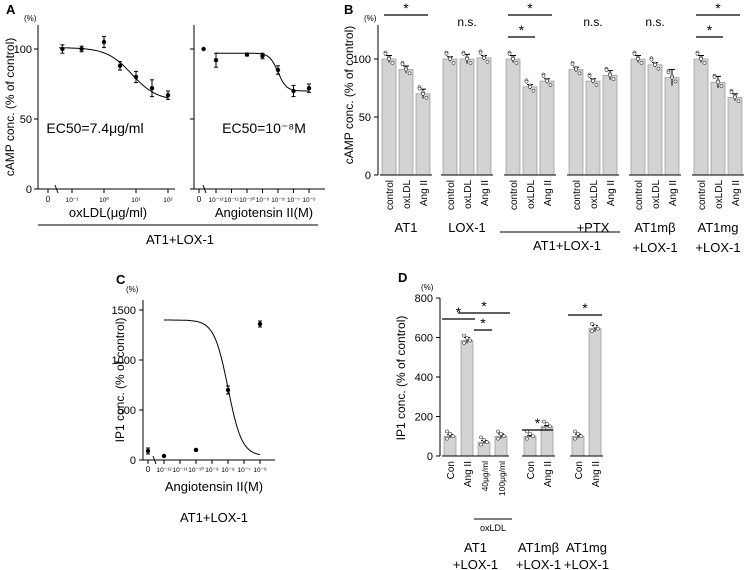 Image resolution: width=747 pixels, height=570 pixels. Describe the element at coordinates (349, 95) in the screenshot. I see `panel-b-ylabel: cAMP conc. (% of control)` at that location.